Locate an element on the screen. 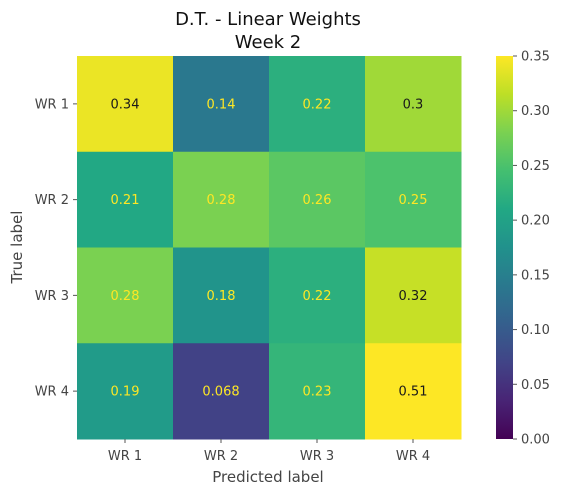 This screenshot has width=562, height=498. x-tick-label-3: WR 3 is located at coordinates (317, 456).